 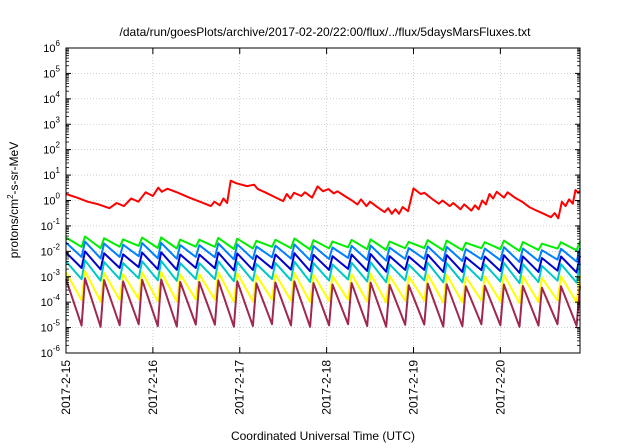 I want to click on y-tick-label: 10⁵, so click(x=51, y=72).